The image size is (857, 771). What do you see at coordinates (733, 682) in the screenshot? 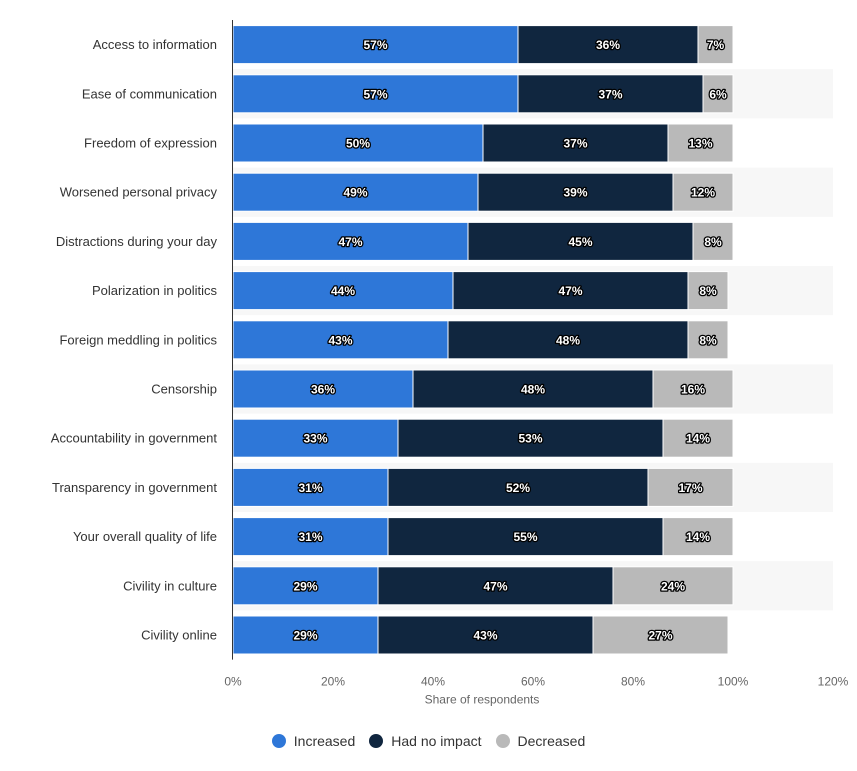
I see `x-tick-label: 100%` at bounding box center [733, 682].